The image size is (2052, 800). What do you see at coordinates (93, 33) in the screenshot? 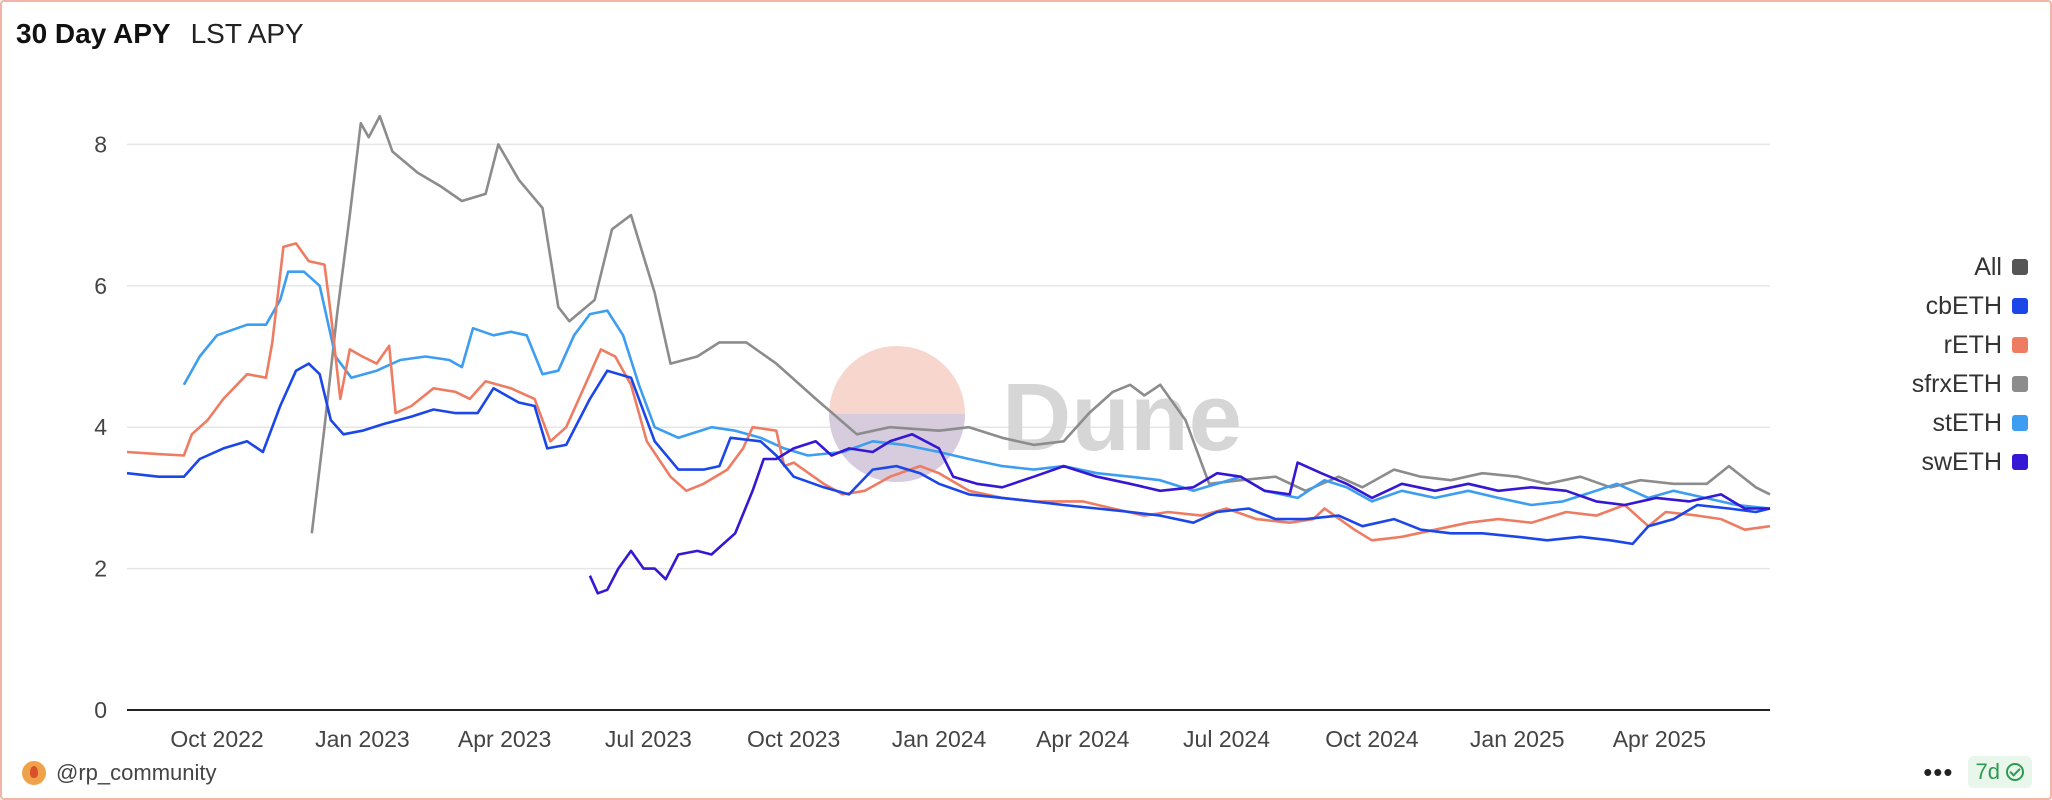
I see `query-title: 30 Day APY` at bounding box center [93, 33].